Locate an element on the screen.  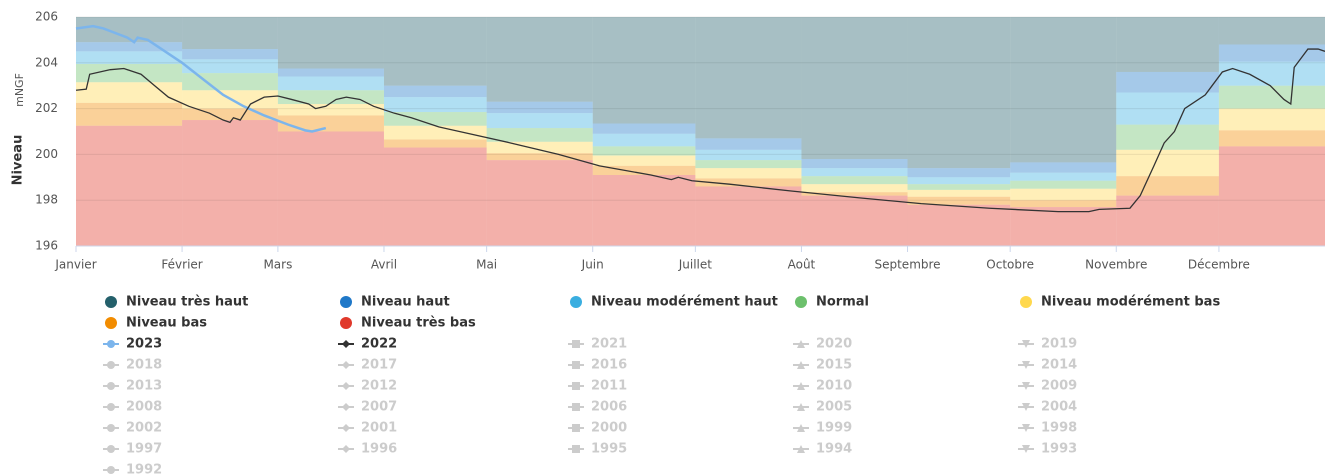
x-tick-label: Juillet is located at coordinates (695, 265).